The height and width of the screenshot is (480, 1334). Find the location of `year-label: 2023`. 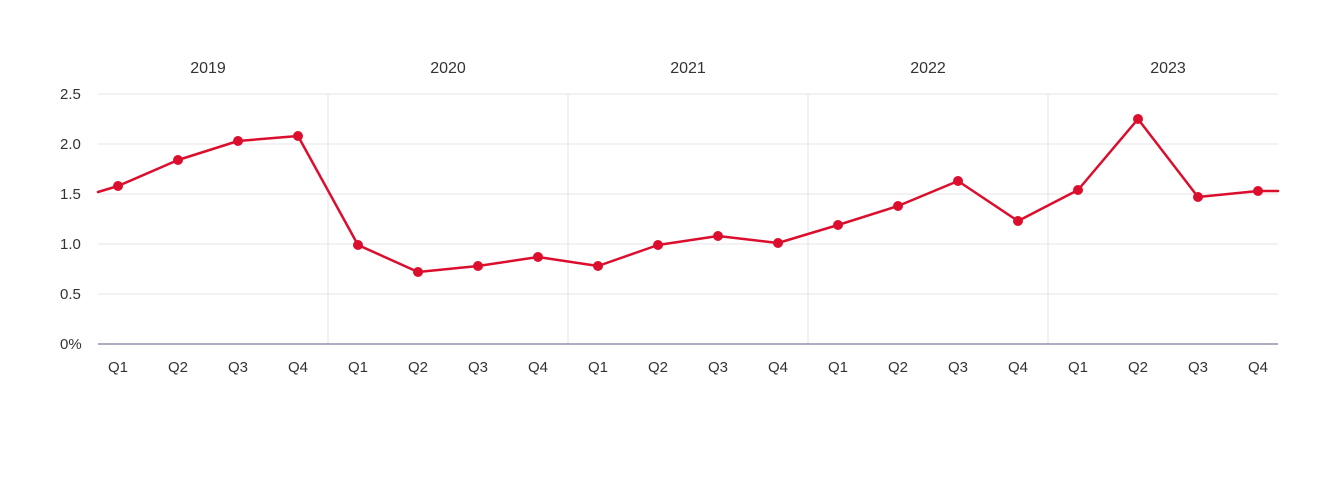

year-label: 2023 is located at coordinates (1168, 68).